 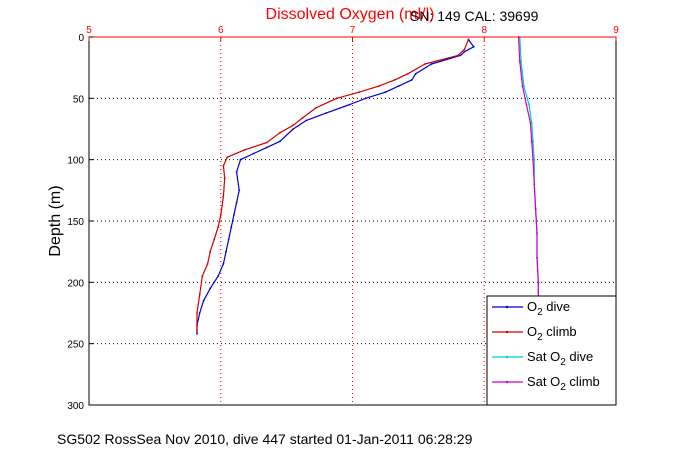 I want to click on legend: O2 dive O2 climb Sat O2 dive Sat O2 climb, so click(x=551, y=350).